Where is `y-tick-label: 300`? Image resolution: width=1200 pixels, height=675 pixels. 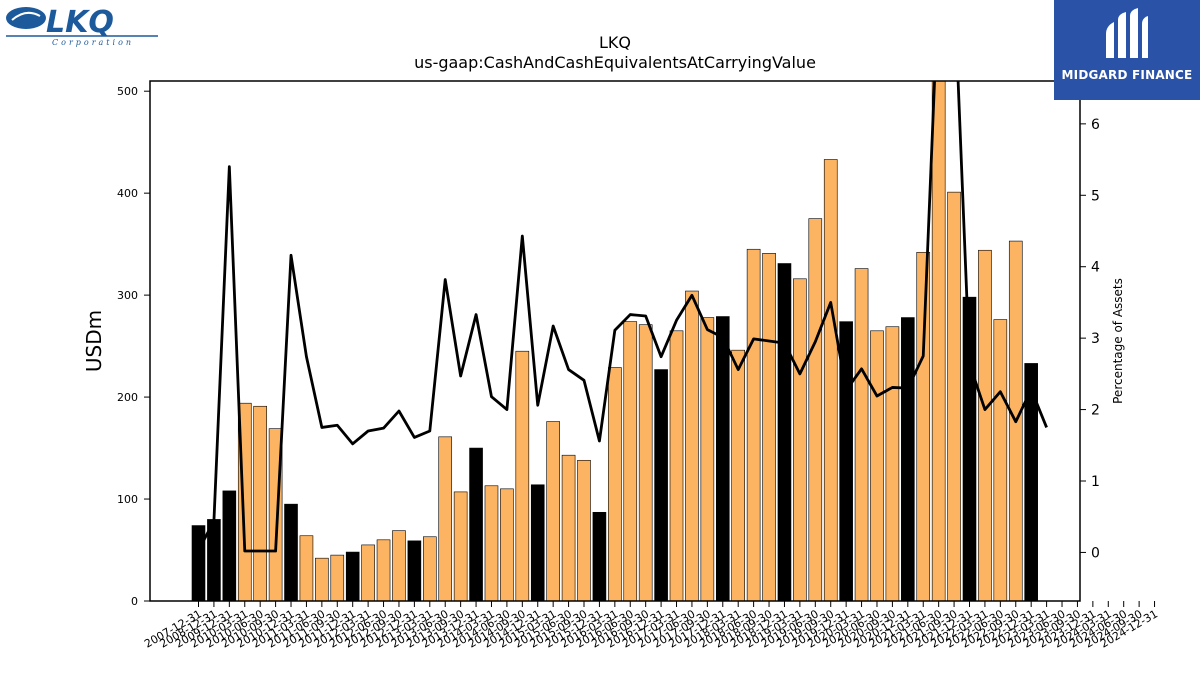
y-tick-label: 300 is located at coordinates (127, 295).